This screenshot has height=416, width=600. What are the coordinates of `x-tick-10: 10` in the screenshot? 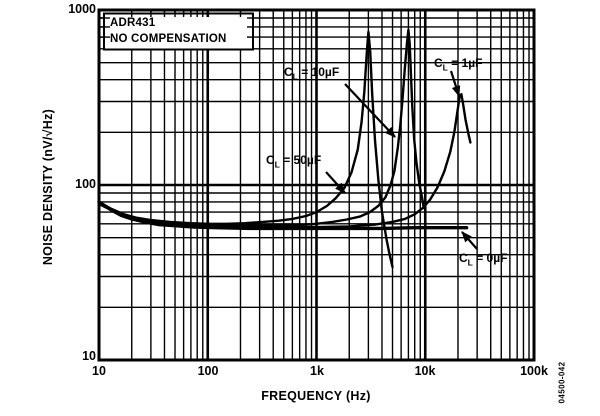 It's located at (99, 371).